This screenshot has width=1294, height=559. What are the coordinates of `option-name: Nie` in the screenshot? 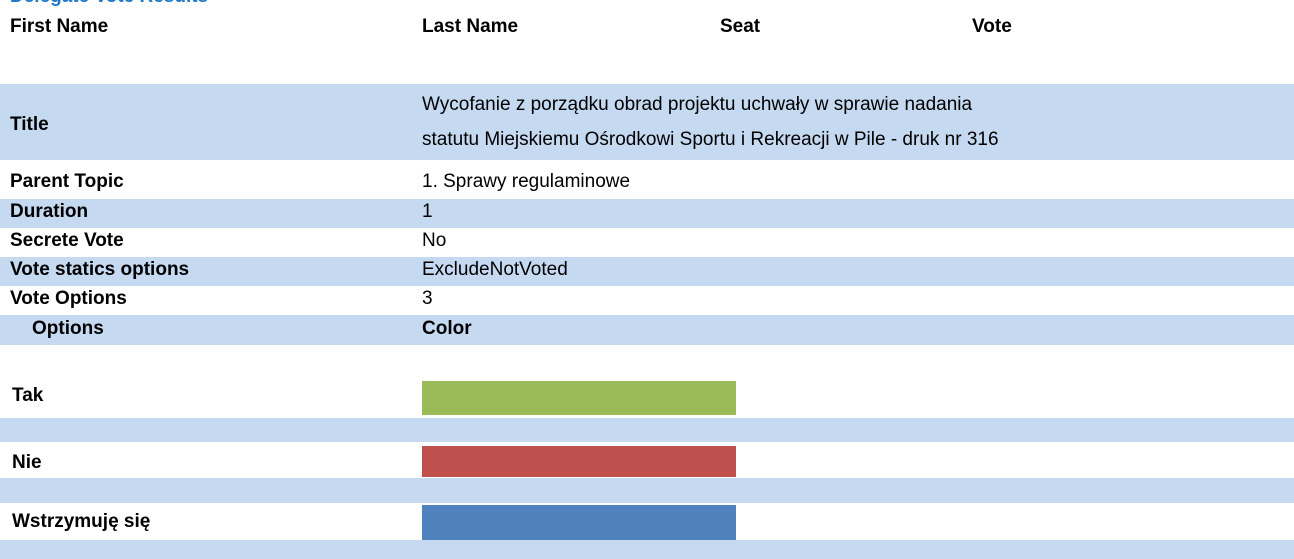 It's located at (27, 462).